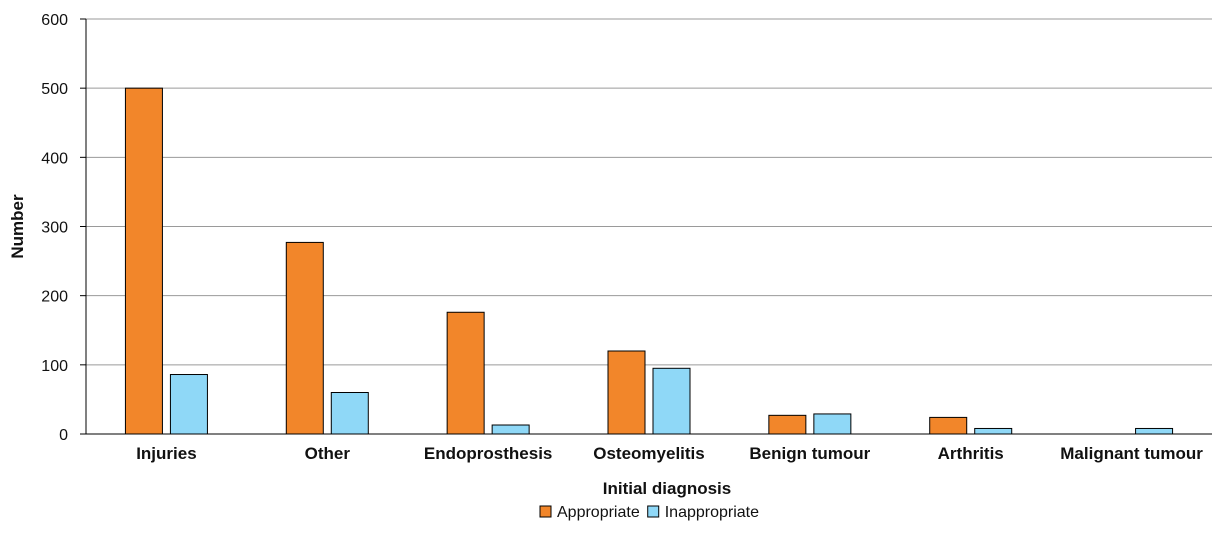 This screenshot has width=1232, height=533. What do you see at coordinates (166, 453) in the screenshot?
I see `x-tick-label: Injuries` at bounding box center [166, 453].